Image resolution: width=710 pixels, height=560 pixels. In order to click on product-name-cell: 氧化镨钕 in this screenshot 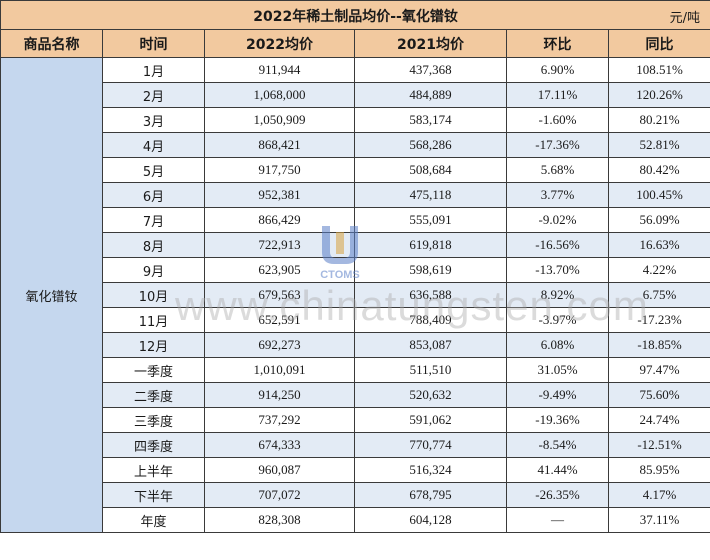, I will do `click(51, 295)`.